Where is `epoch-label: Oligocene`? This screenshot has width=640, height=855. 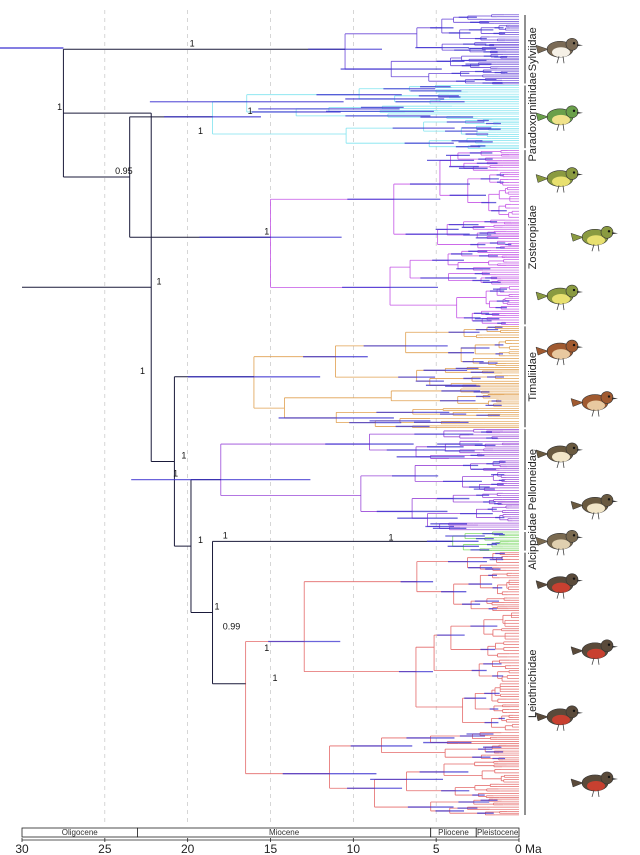 epoch-label: Oligocene is located at coordinates (80, 832).